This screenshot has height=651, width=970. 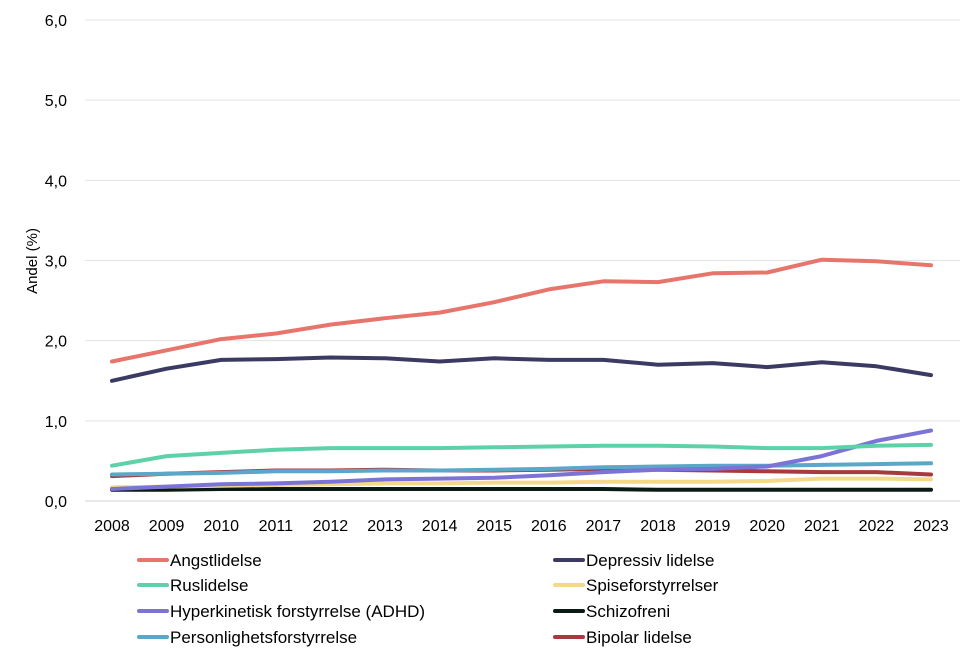 What do you see at coordinates (56, 101) in the screenshot?
I see `y-tick-label: 5,0` at bounding box center [56, 101].